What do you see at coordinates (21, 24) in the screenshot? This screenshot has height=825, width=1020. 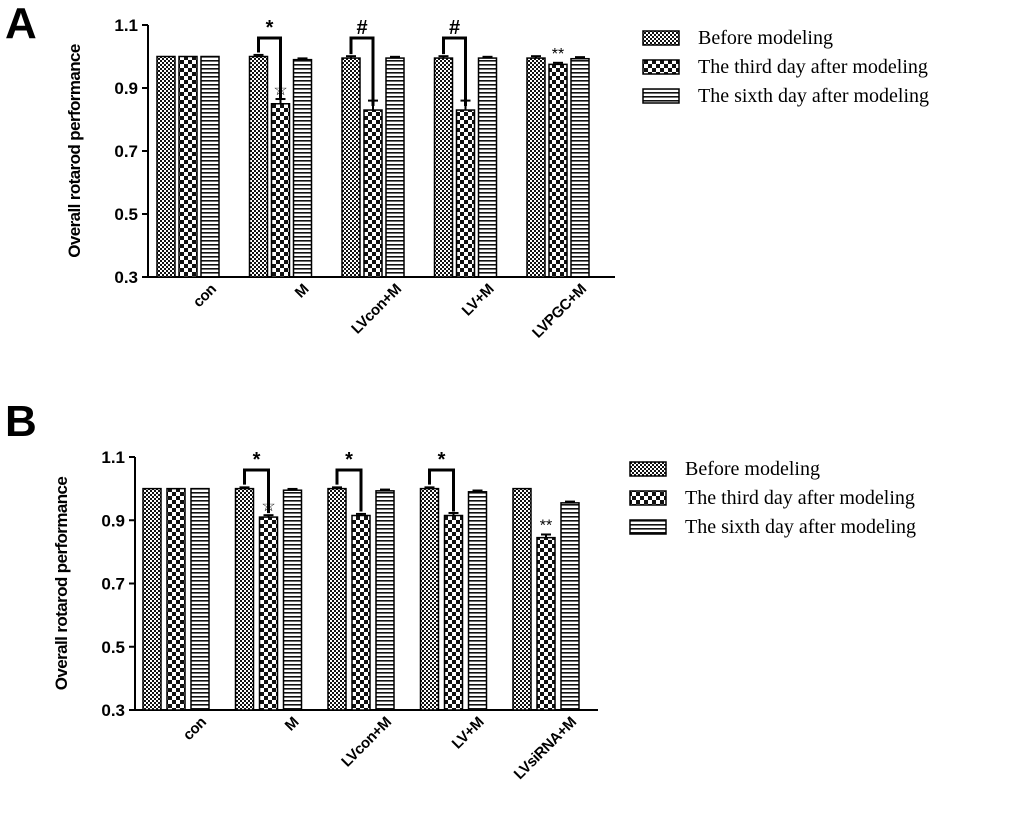 I see `panel-label: A` at bounding box center [21, 24].